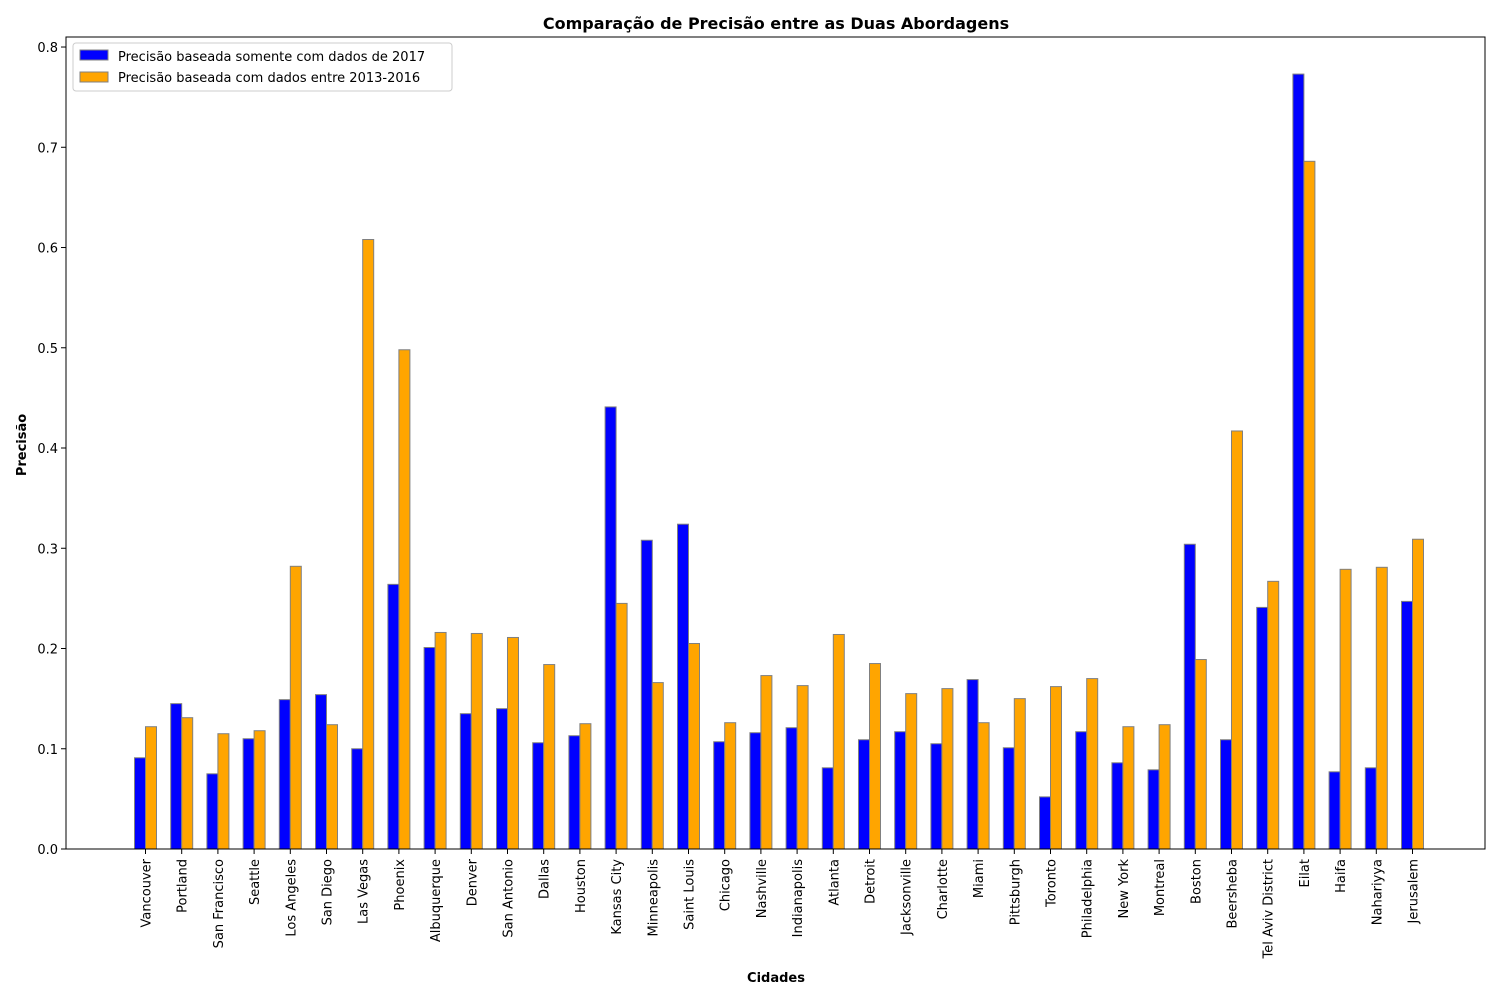 This screenshot has width=1500, height=1004. What do you see at coordinates (1196, 881) in the screenshot?
I see `x-tick-label: Boston` at bounding box center [1196, 881].